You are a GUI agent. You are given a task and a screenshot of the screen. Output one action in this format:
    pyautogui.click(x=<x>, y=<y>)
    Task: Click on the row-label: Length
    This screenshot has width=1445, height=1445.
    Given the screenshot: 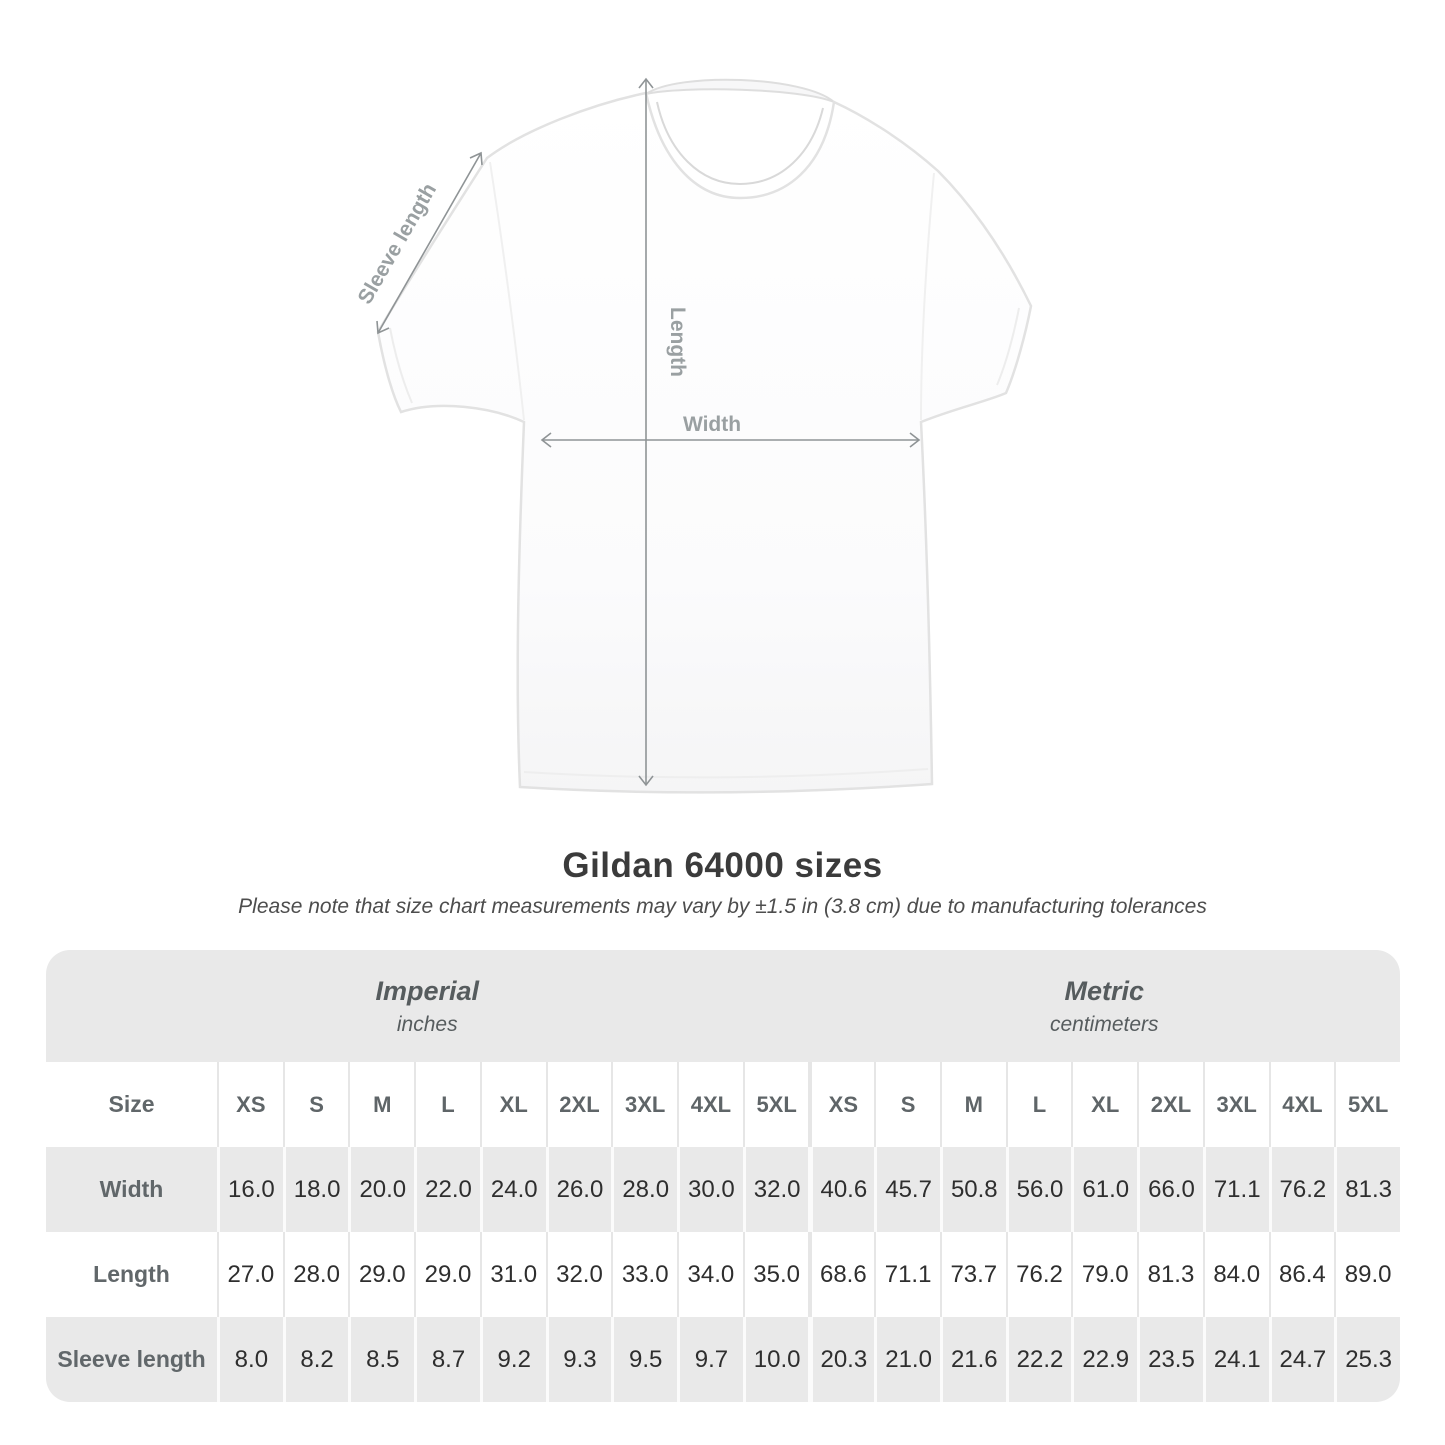 What is the action you would take?
    pyautogui.click(x=131, y=1274)
    